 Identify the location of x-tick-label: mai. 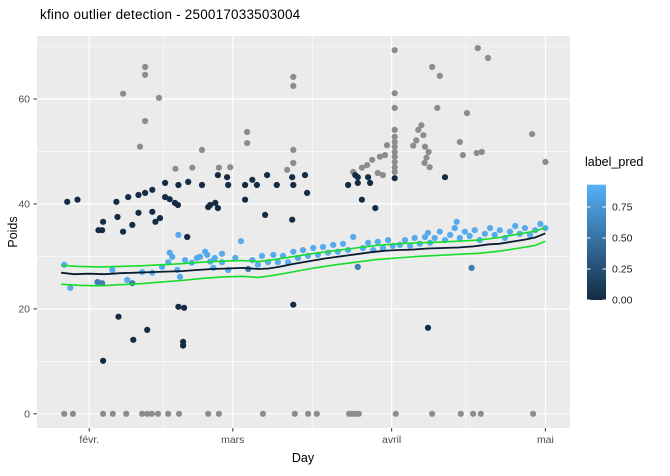
(545, 440).